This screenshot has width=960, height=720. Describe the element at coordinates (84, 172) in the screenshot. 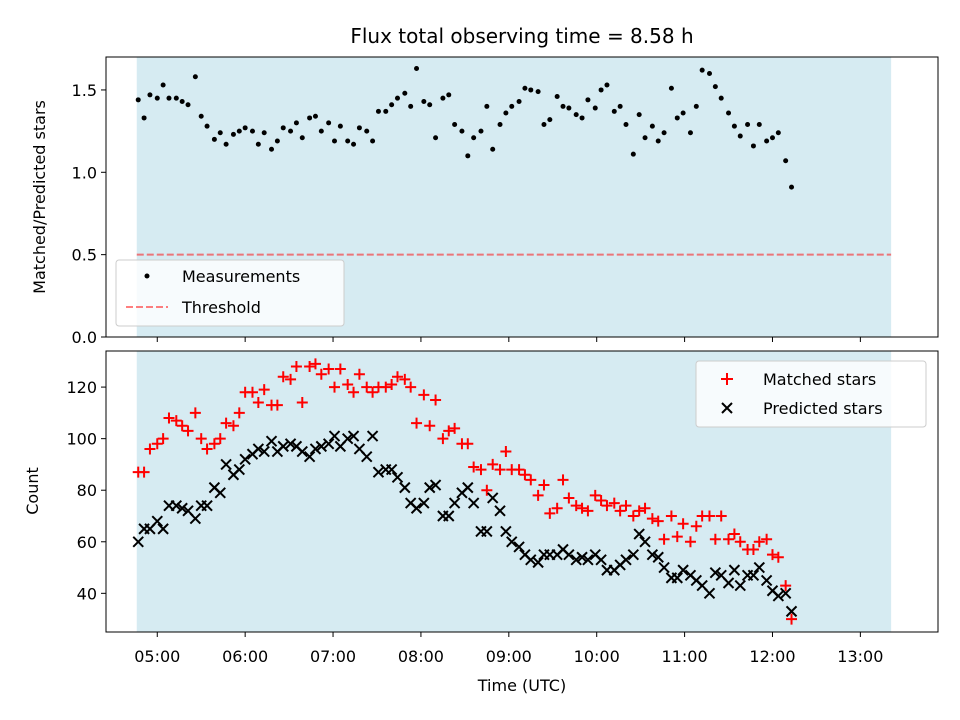

I see `top-y-tick-label: 1.0` at that location.